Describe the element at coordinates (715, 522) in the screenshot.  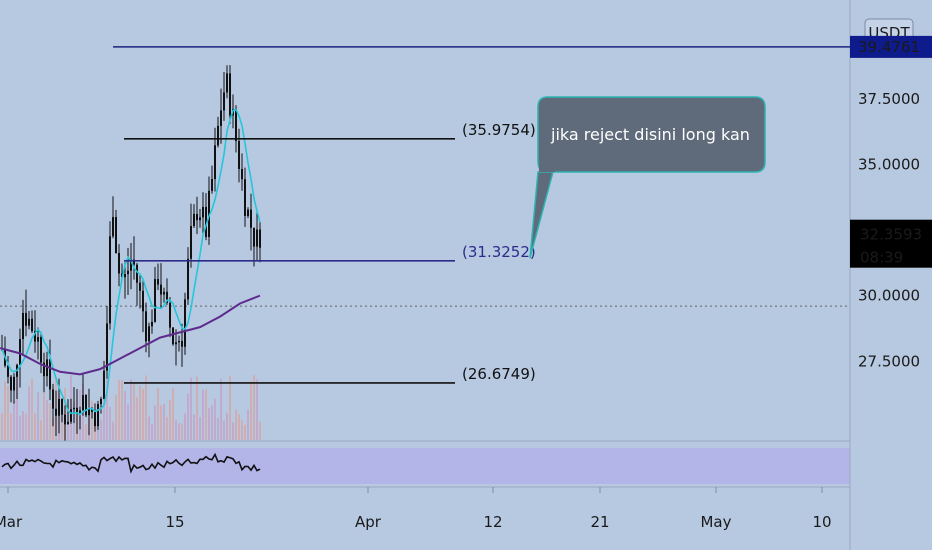
I see `time-tick-5: May` at that location.